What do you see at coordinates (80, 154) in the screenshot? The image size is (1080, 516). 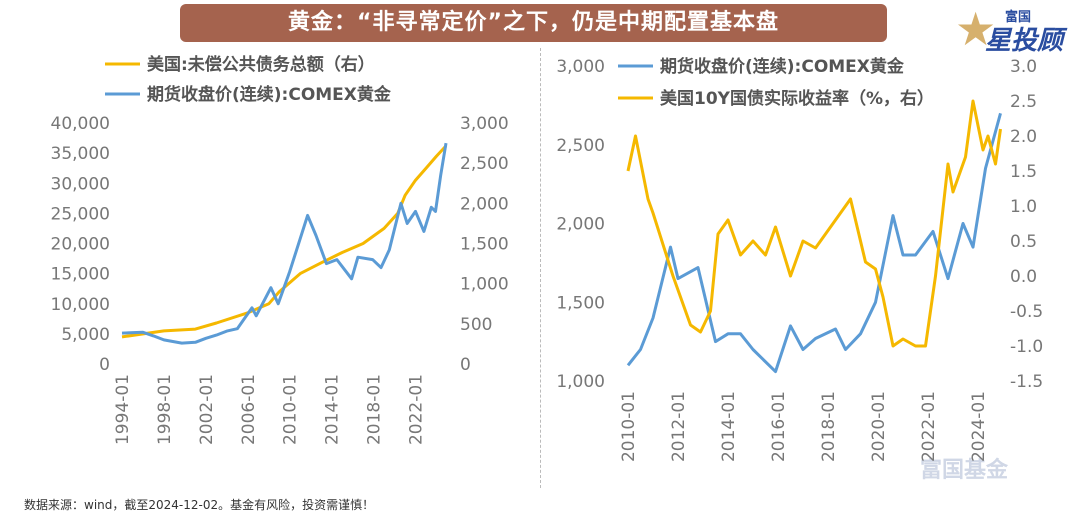 I see `y-left-tick-label: 35,000` at bounding box center [80, 154].